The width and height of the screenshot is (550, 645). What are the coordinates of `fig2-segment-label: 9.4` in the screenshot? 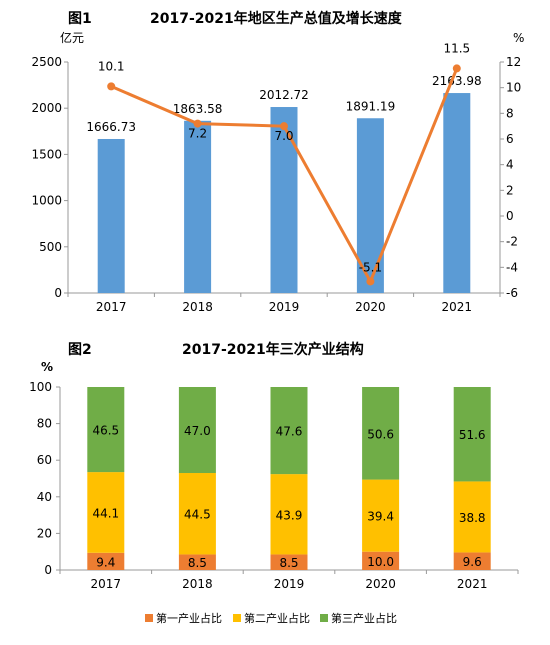 It's located at (105, 562).